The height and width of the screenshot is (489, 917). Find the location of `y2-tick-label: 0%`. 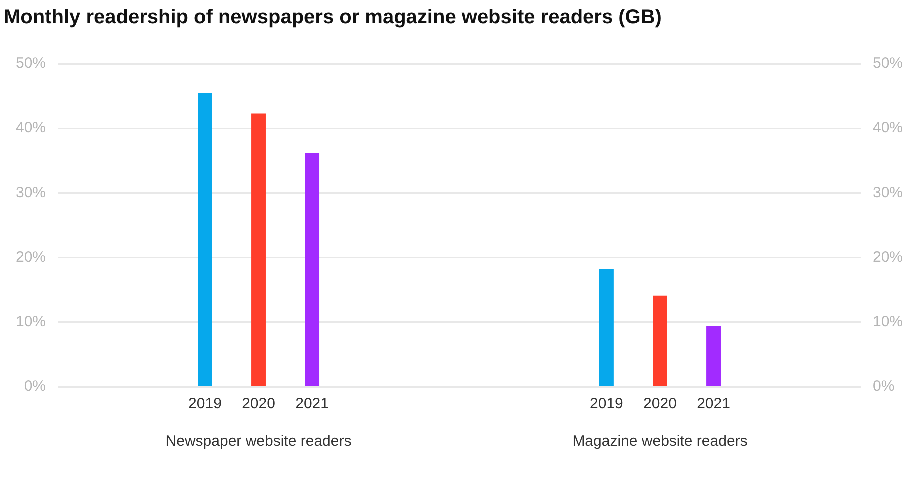

y2-tick-label: 0% is located at coordinates (883, 387).